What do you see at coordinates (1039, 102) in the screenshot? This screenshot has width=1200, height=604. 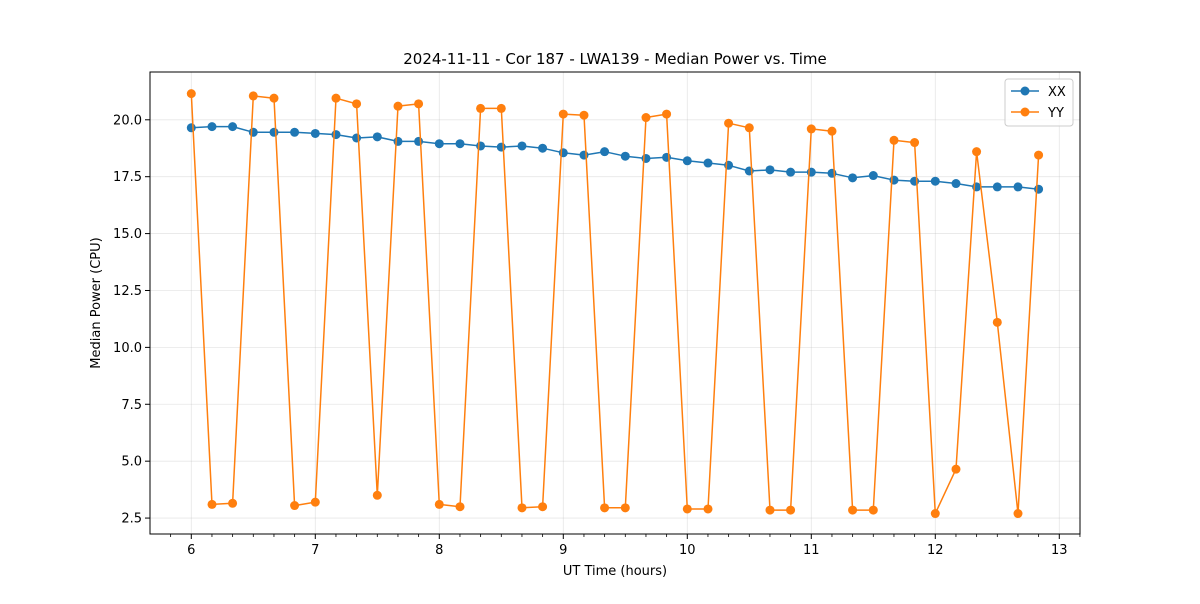 I see `legend: XX YY` at bounding box center [1039, 102].